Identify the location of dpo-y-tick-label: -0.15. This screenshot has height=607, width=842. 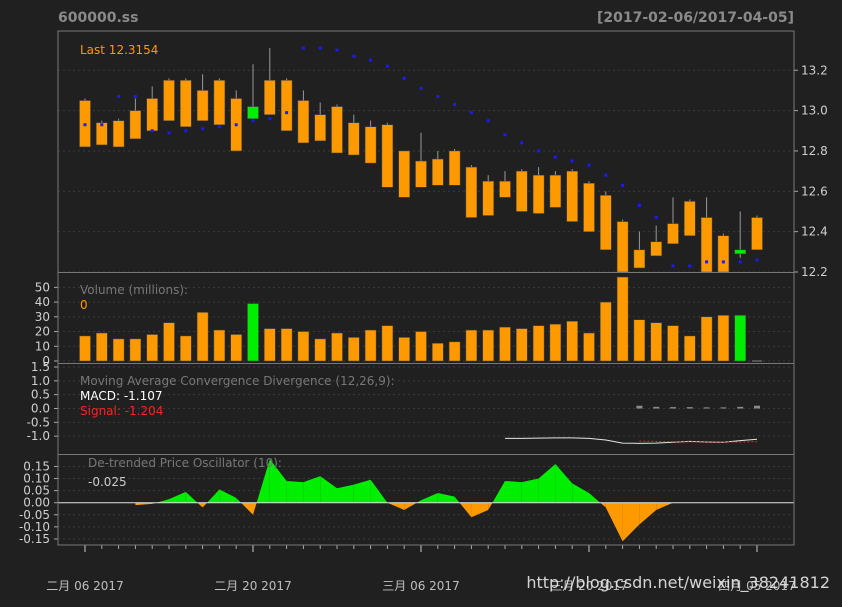
(34, 539).